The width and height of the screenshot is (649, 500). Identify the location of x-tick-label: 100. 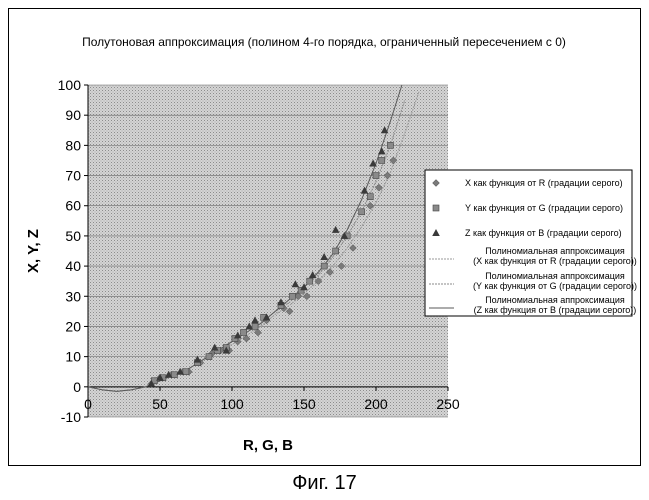
(232, 404).